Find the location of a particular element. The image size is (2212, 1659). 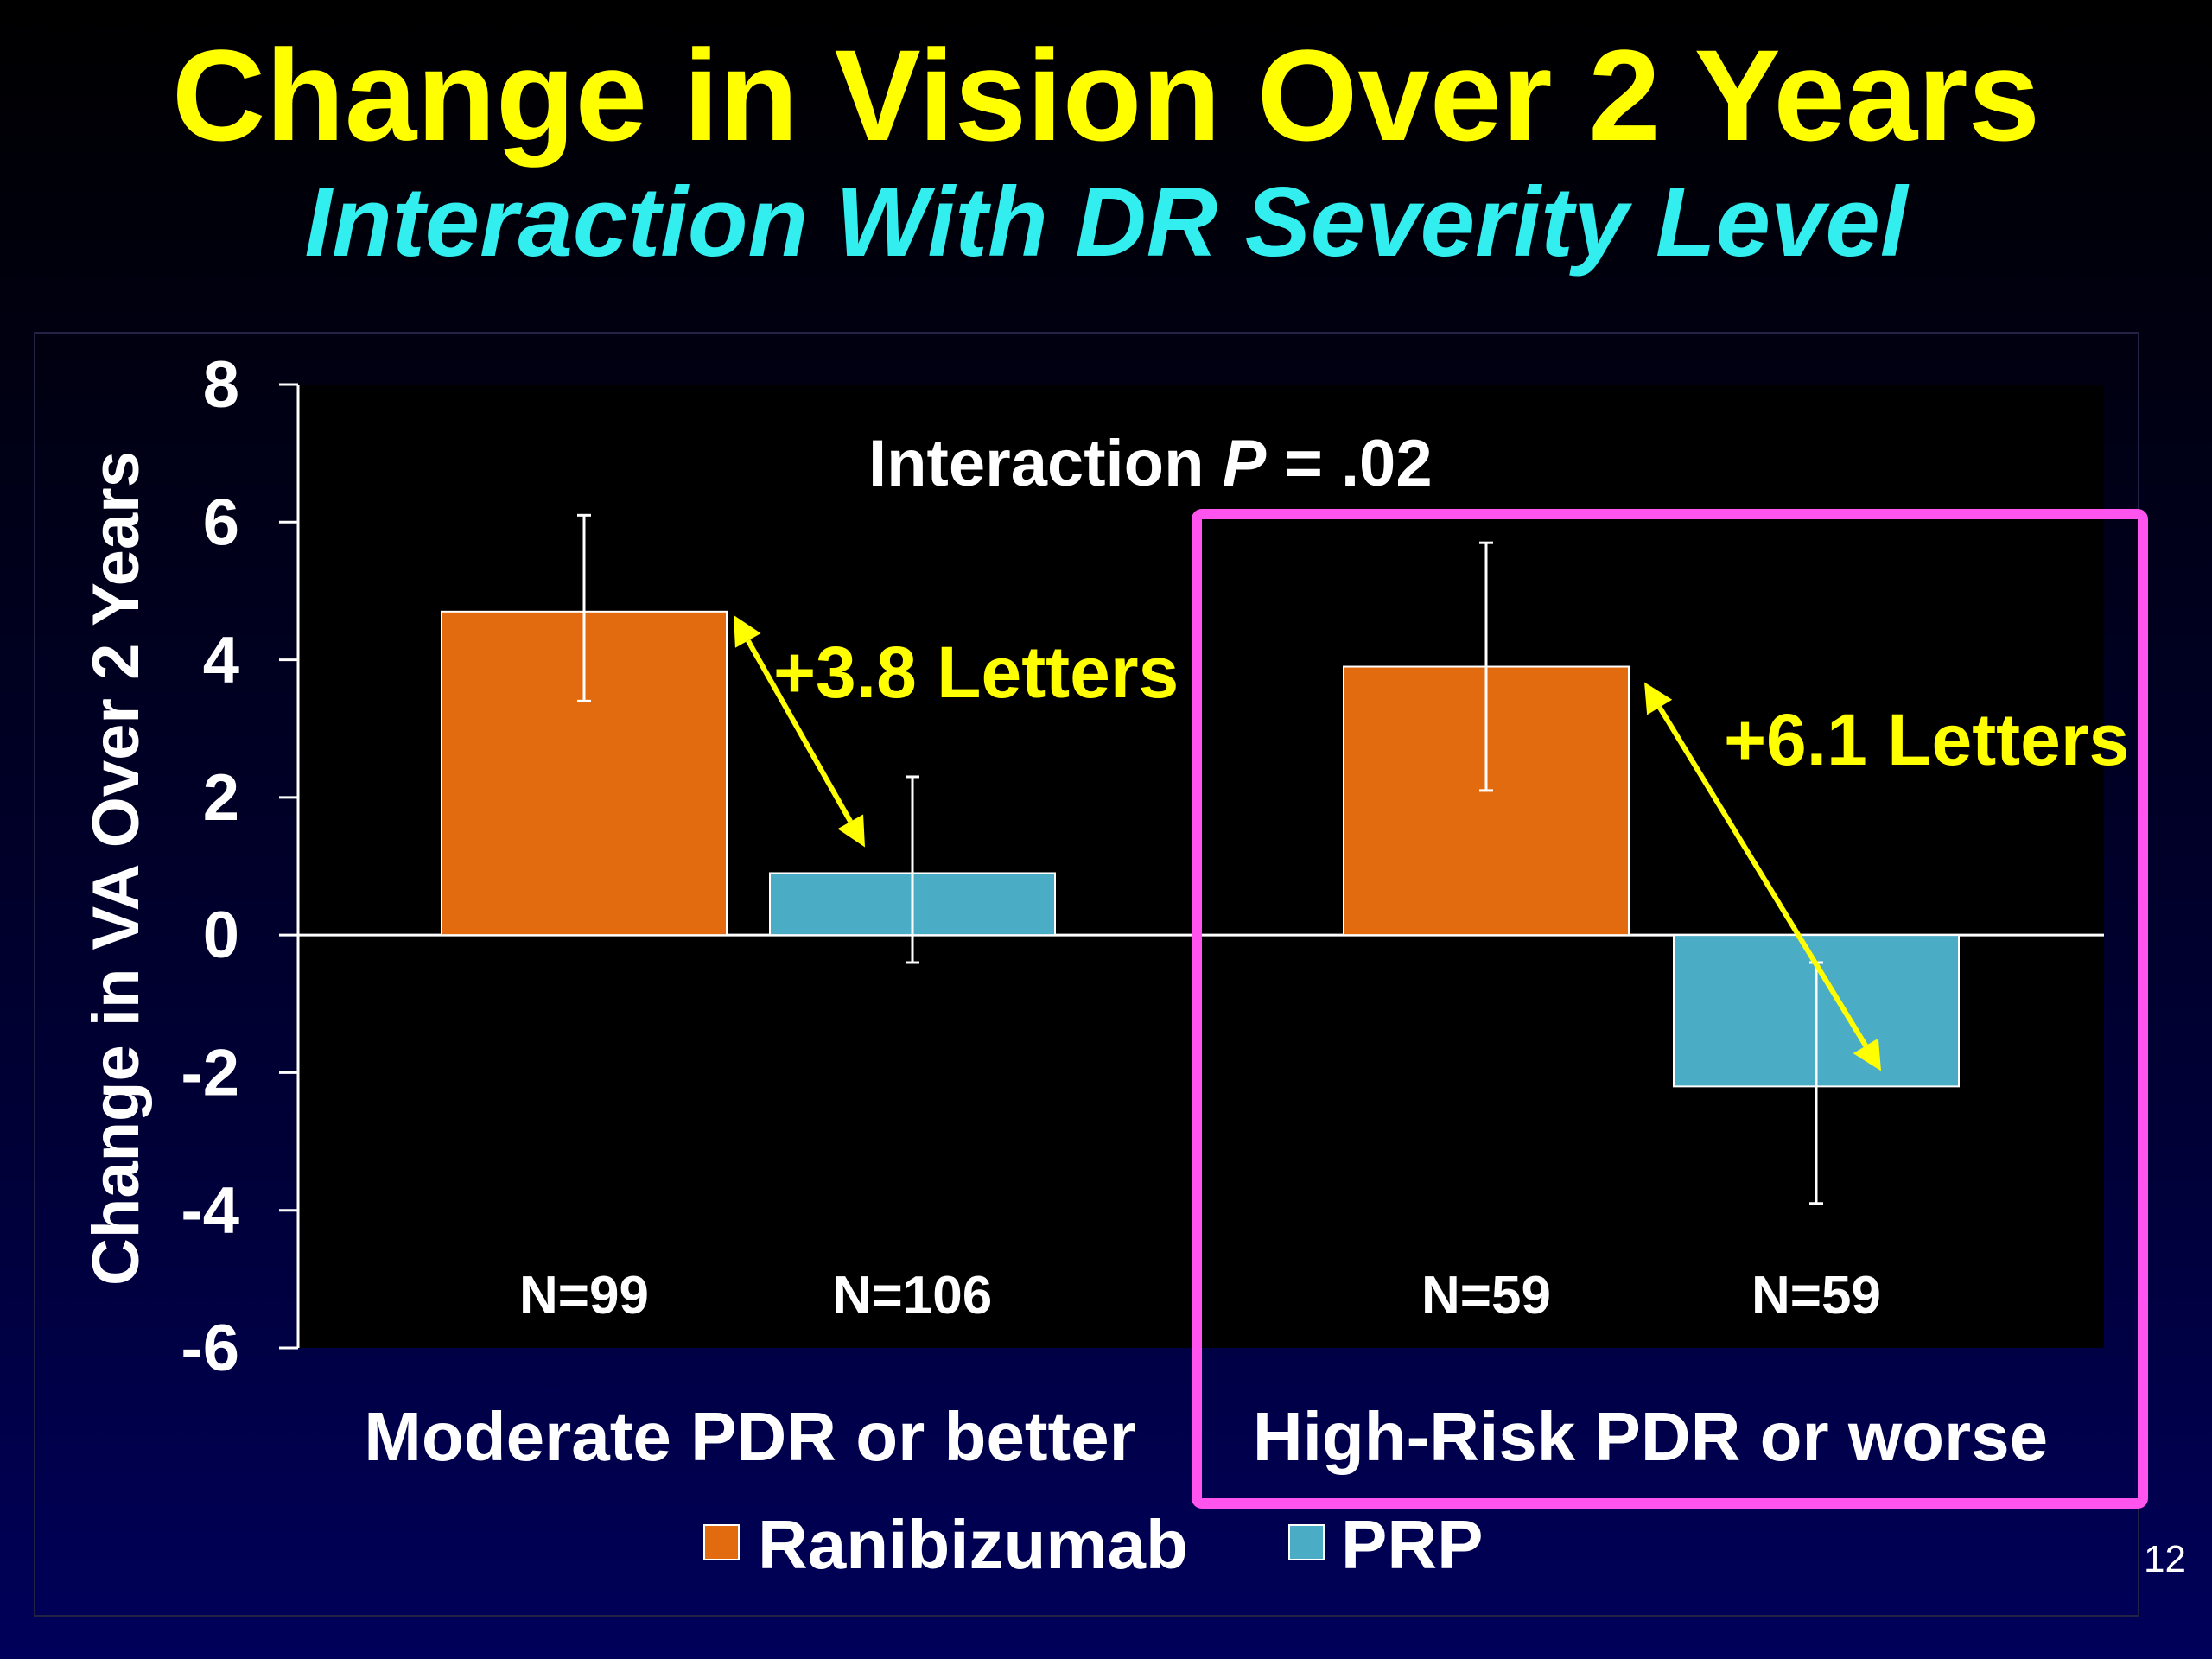

y-axis-ticks: 8 6 4 2 0 -2 -4 -6 is located at coordinates (239, 866).